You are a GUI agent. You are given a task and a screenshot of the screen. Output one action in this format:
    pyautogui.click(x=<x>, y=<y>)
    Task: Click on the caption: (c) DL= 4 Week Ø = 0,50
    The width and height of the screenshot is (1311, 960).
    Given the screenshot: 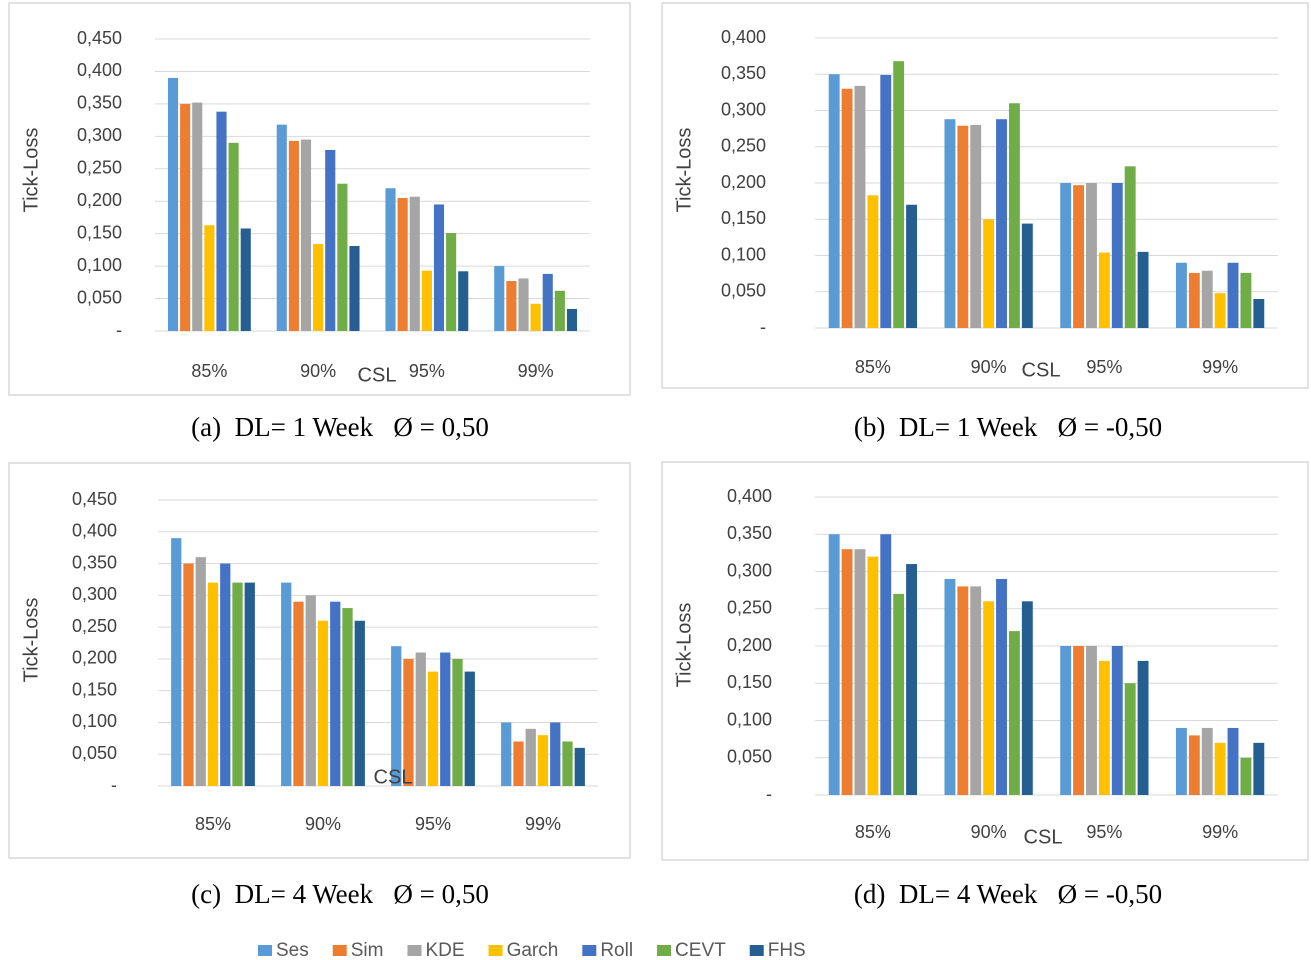 What is the action you would take?
    pyautogui.click(x=340, y=894)
    